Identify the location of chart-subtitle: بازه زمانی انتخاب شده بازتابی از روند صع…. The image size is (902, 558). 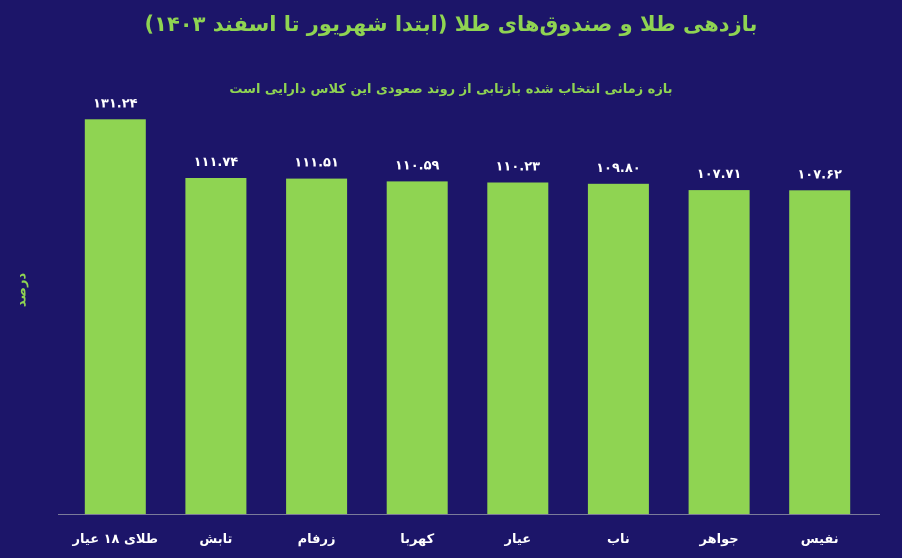
(451, 89).